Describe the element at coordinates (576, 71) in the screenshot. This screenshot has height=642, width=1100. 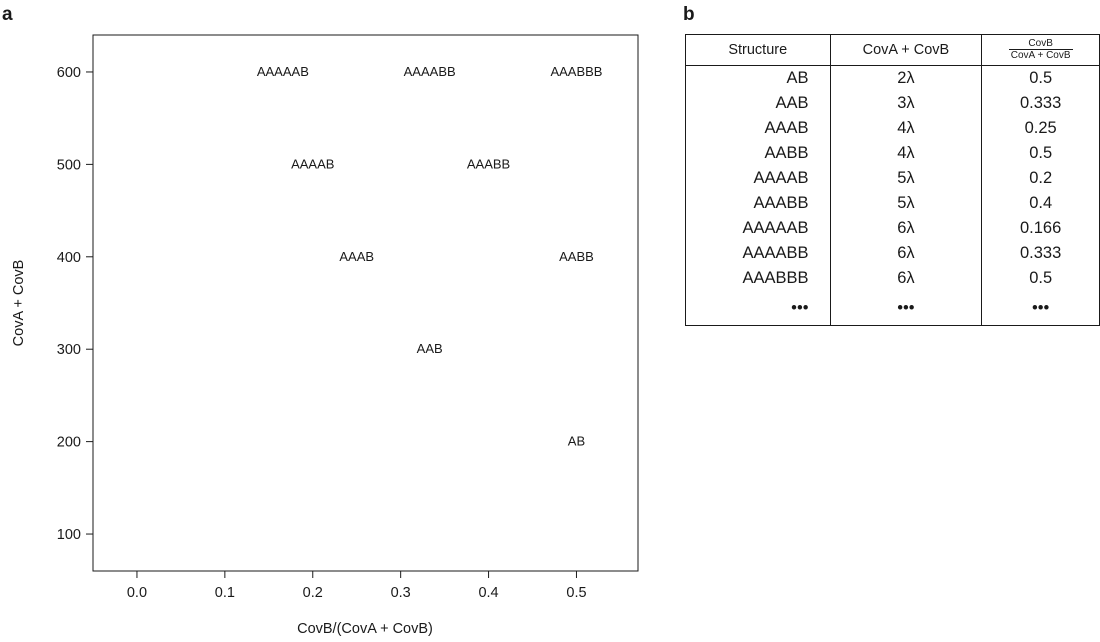
I see `point-label: AAABBB` at that location.